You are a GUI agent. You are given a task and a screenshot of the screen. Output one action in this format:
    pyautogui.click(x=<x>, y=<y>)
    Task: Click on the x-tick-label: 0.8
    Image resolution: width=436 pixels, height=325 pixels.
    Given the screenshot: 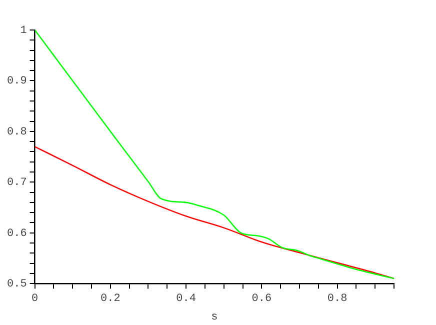 What is the action you would take?
    pyautogui.click(x=337, y=299)
    